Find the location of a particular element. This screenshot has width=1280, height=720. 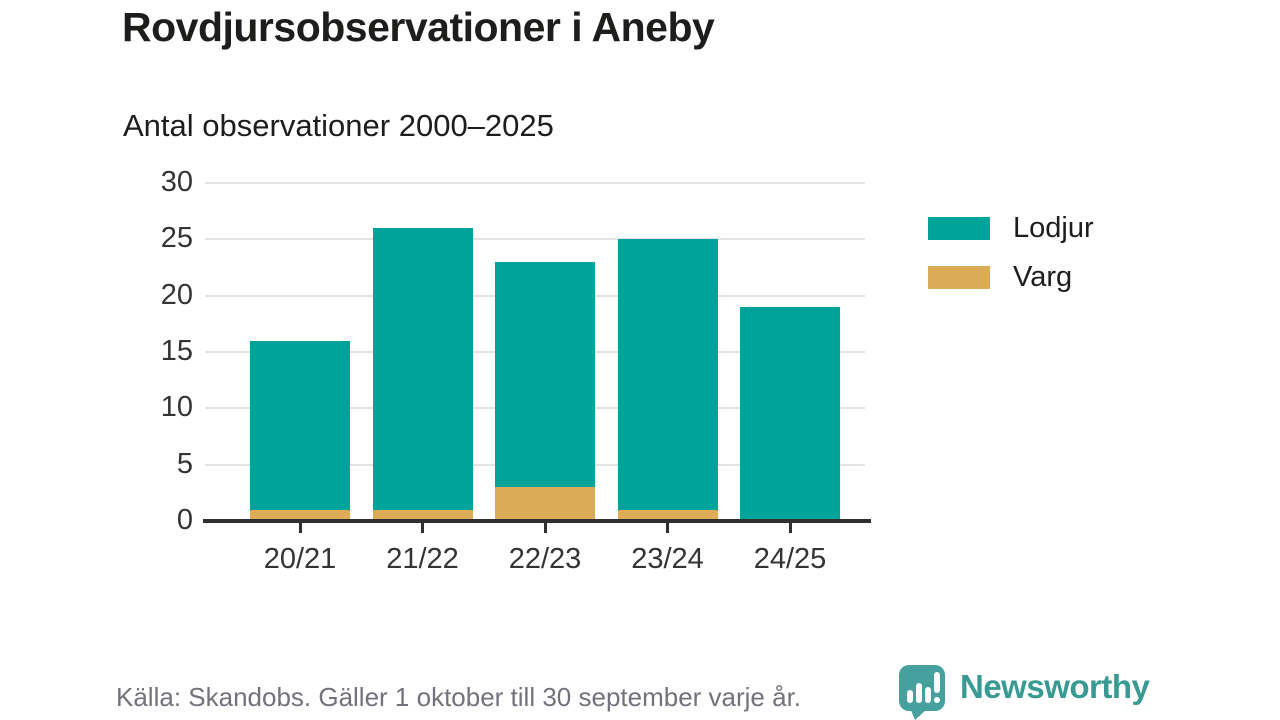

bar-varg-23/24 is located at coordinates (667, 515).